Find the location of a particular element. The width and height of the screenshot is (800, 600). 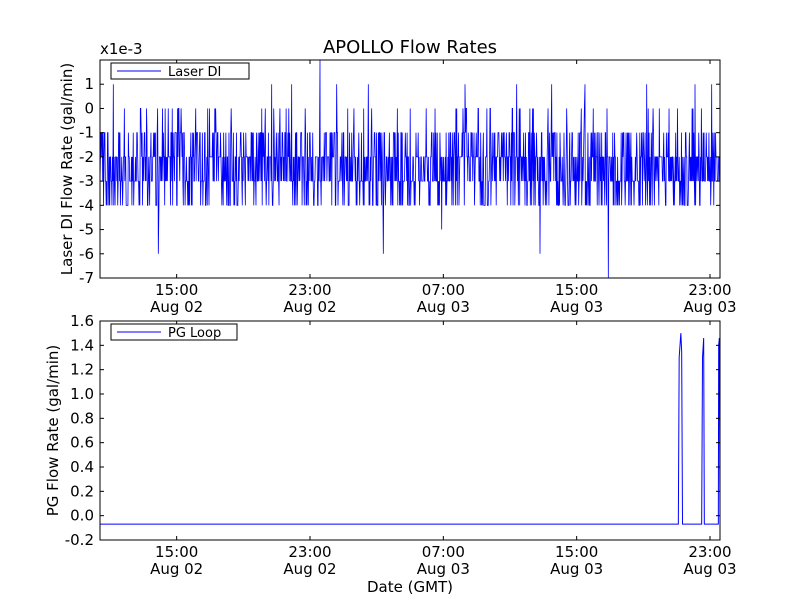

y-tick-label: 1.4 is located at coordinates (82, 345).